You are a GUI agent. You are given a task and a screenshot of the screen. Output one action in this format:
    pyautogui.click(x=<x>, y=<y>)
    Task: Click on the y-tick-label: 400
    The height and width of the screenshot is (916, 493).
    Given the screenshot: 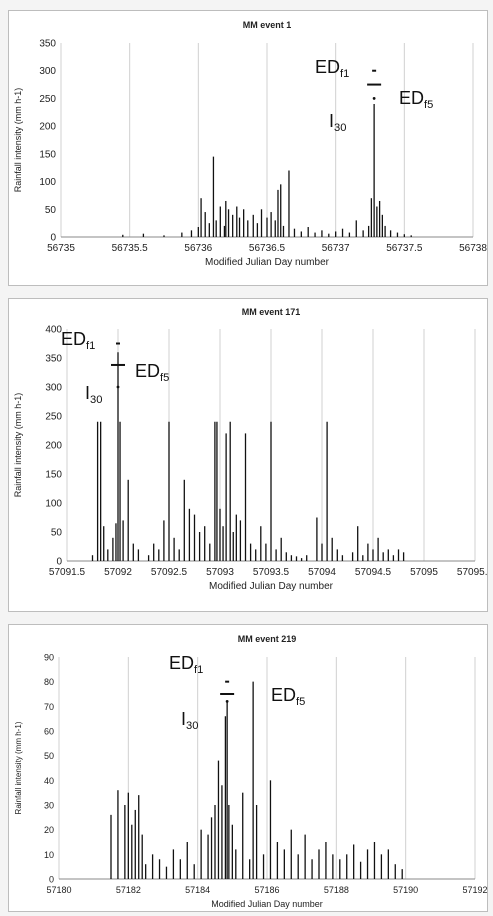 What is the action you would take?
    pyautogui.click(x=53, y=330)
    